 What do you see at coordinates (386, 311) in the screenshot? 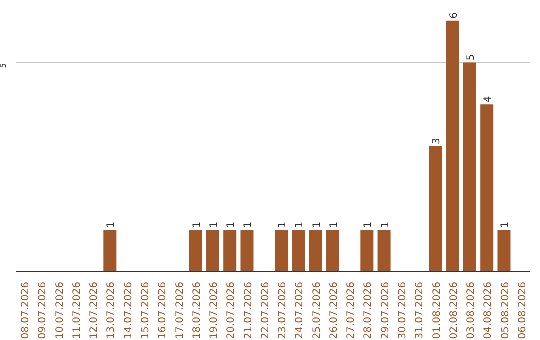
I see `x-tick-label: 29.07.2026` at bounding box center [386, 311].